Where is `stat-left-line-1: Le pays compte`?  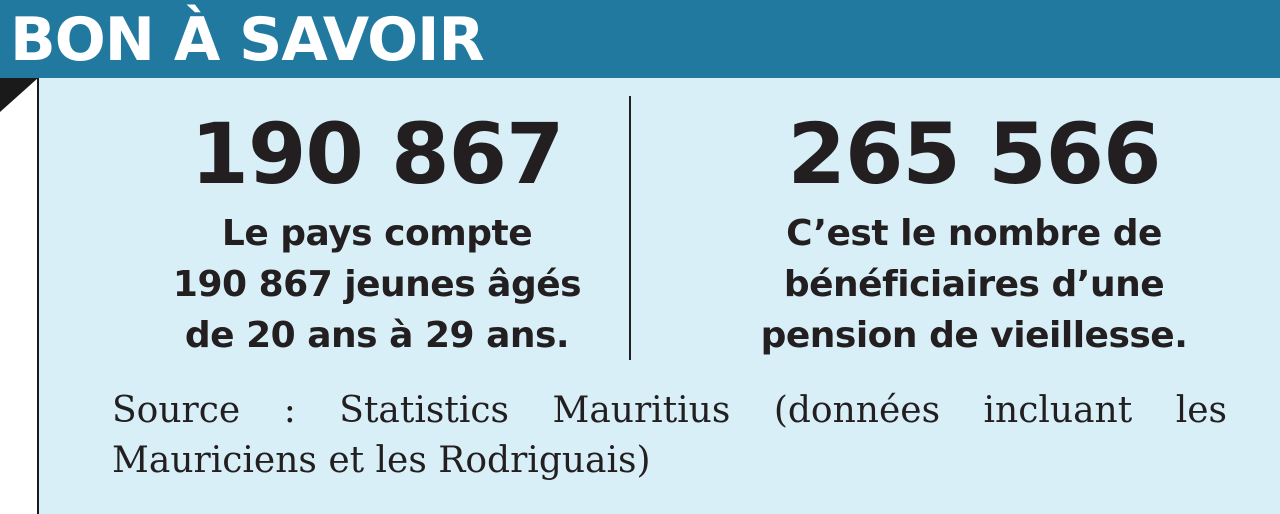
stat-left-line-1: Le pays compte is located at coordinates (377, 233).